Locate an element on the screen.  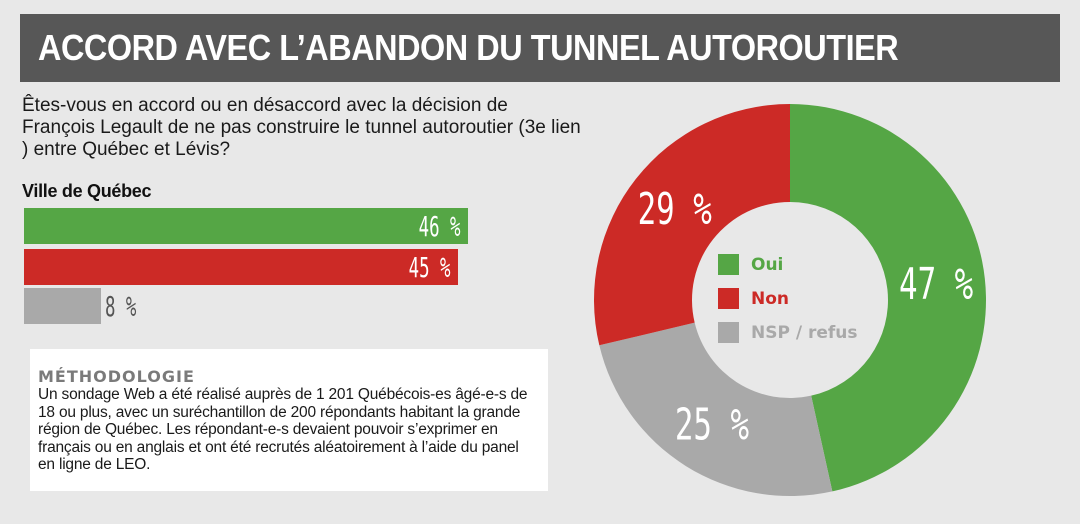
donut-value-label: 47 % is located at coordinates (936, 284).